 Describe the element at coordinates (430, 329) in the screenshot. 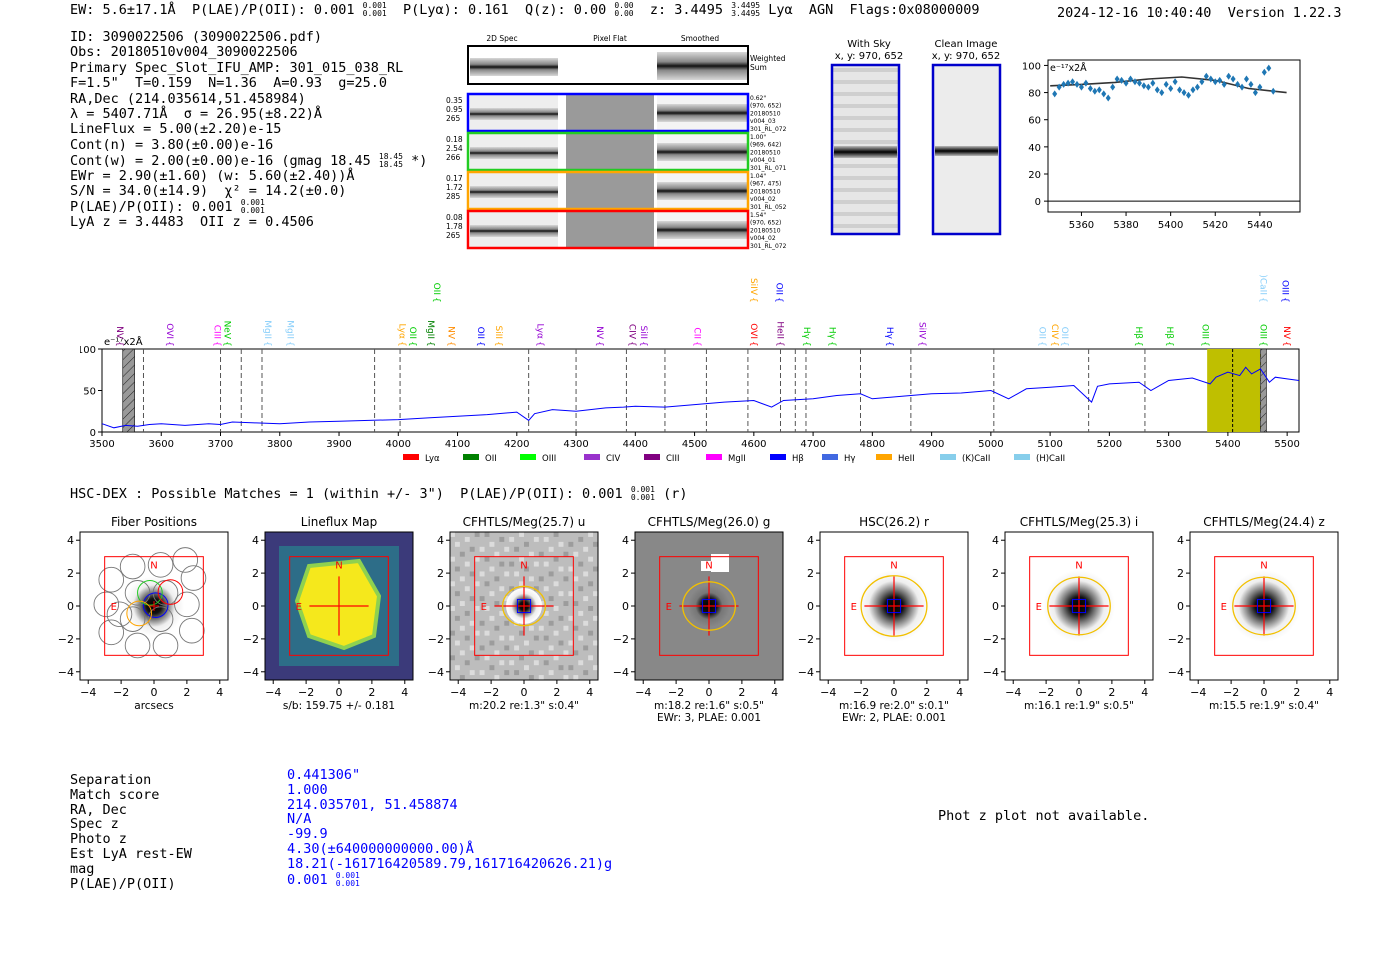

I see `line-label-text: MgII` at that location.